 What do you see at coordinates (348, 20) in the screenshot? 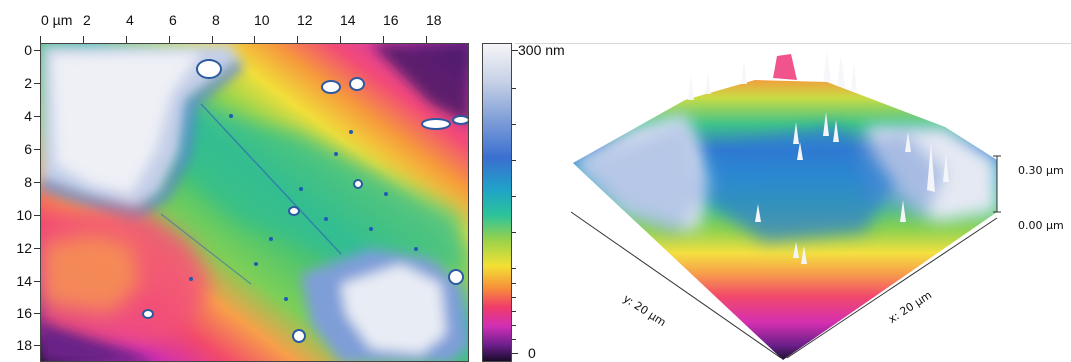
I see `x-tick-label: 14` at bounding box center [348, 20].